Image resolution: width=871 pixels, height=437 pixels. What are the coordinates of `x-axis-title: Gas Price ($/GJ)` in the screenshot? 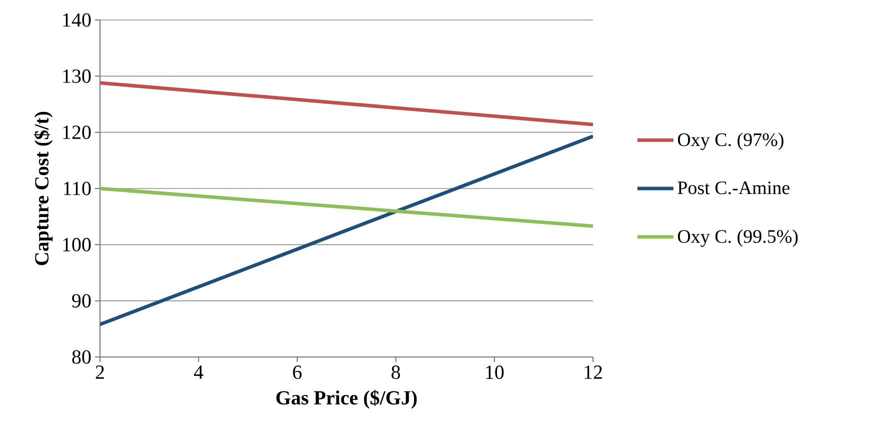 It's located at (346, 399).